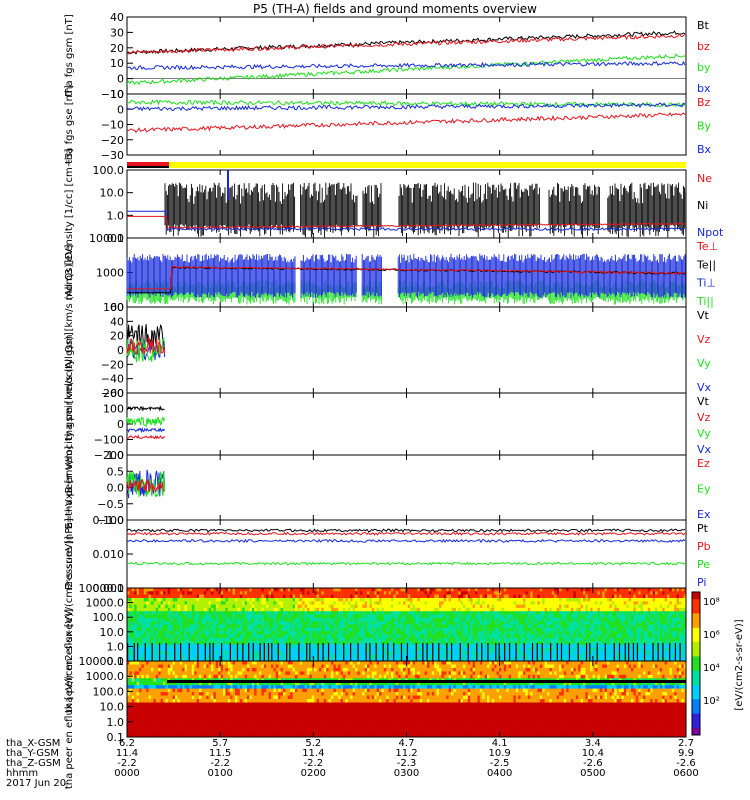  What do you see at coordinates (112, 364) in the screenshot?
I see `y-tick-label: −20` at bounding box center [112, 364].